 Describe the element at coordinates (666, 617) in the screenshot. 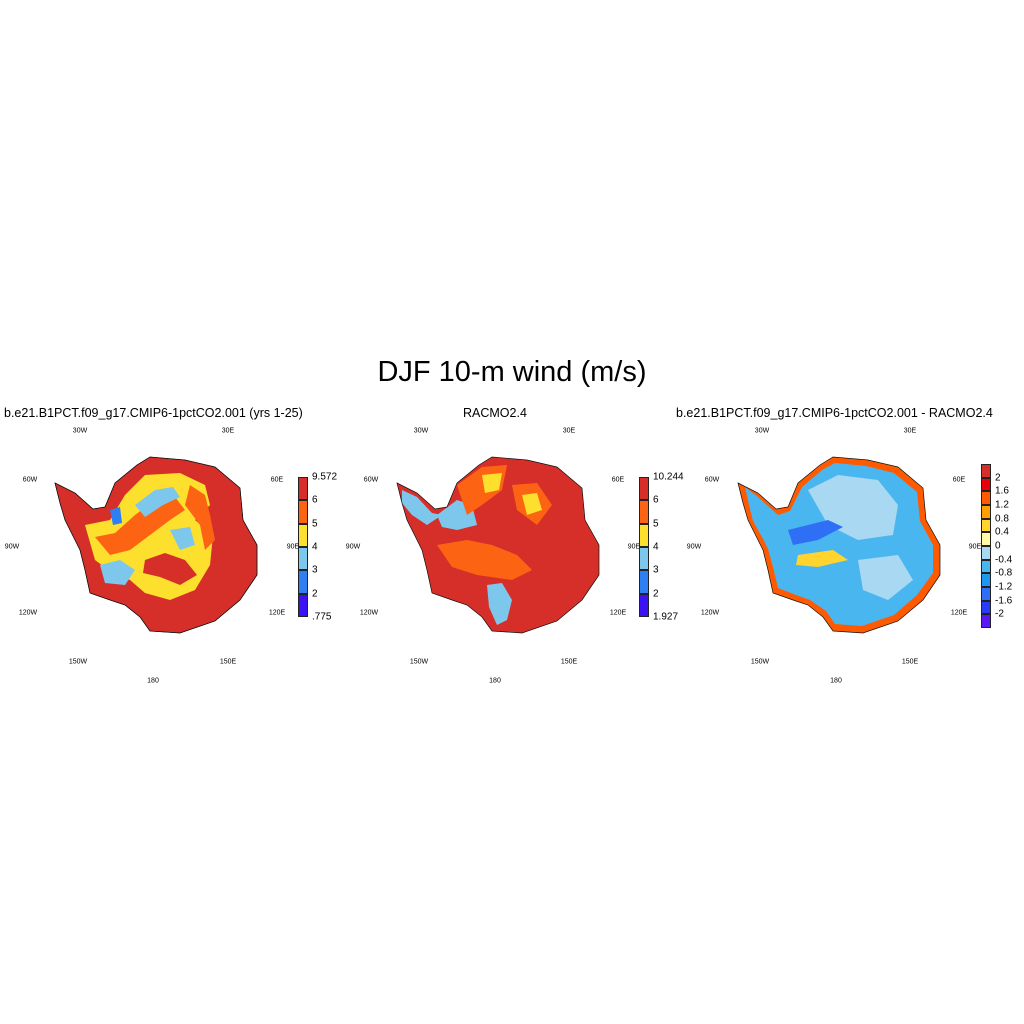

I see `colorbar-label: 1.927` at that location.